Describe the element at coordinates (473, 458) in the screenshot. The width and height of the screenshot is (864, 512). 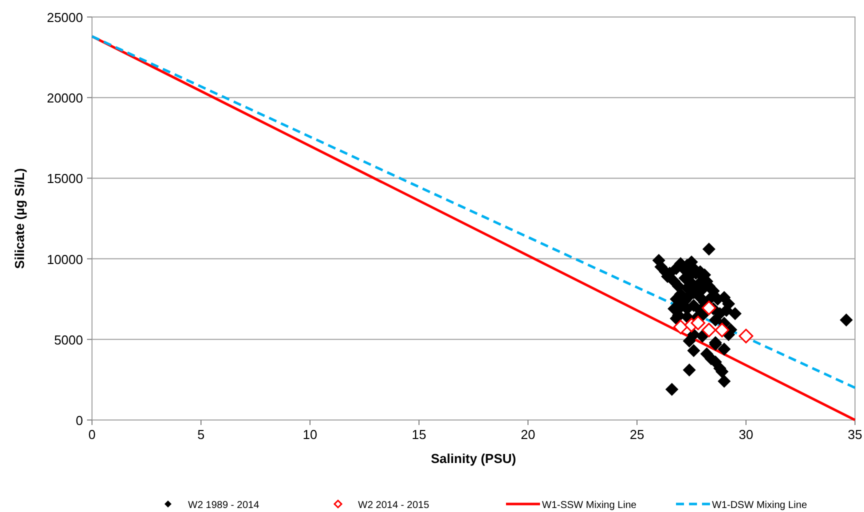
I see `x-axis-title: Salinity (PSU)` at that location.